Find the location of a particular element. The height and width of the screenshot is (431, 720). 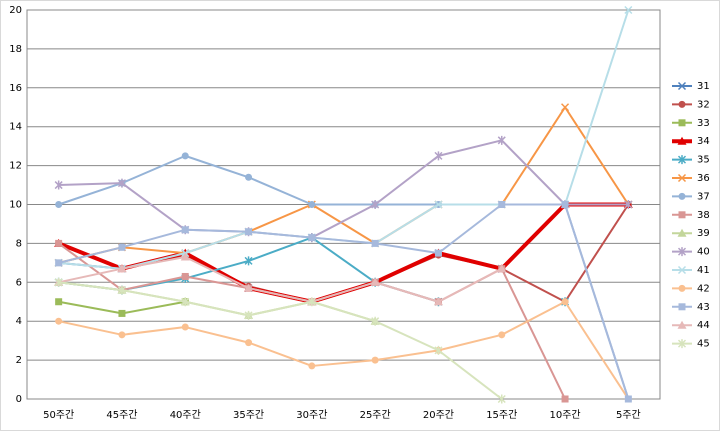

y-tick-label: 8 is located at coordinates (19, 243).